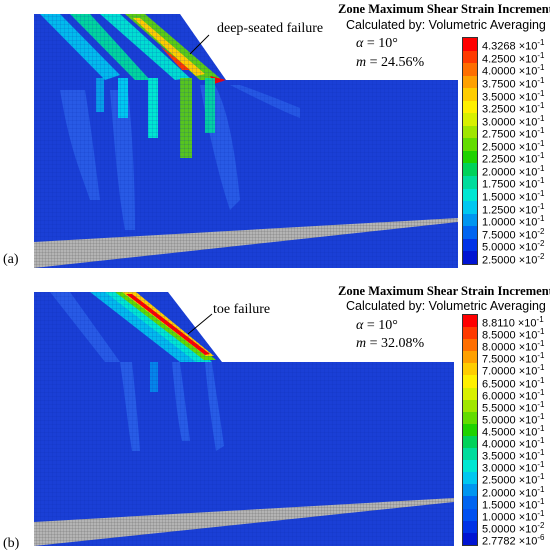  I want to click on color-scale-mantissa: 7.0000 ×10, so click(510, 372).